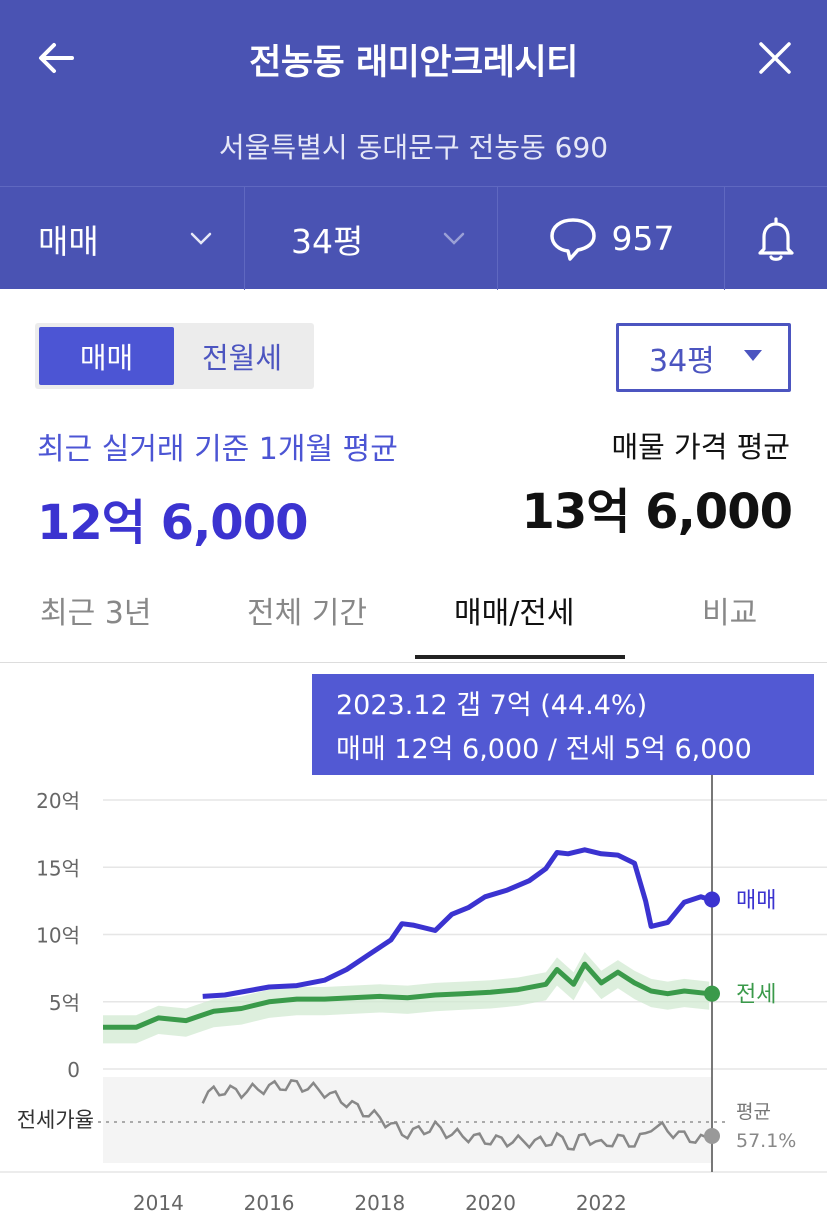 The image size is (827, 1221). I want to click on sale-end-point, so click(712, 899).